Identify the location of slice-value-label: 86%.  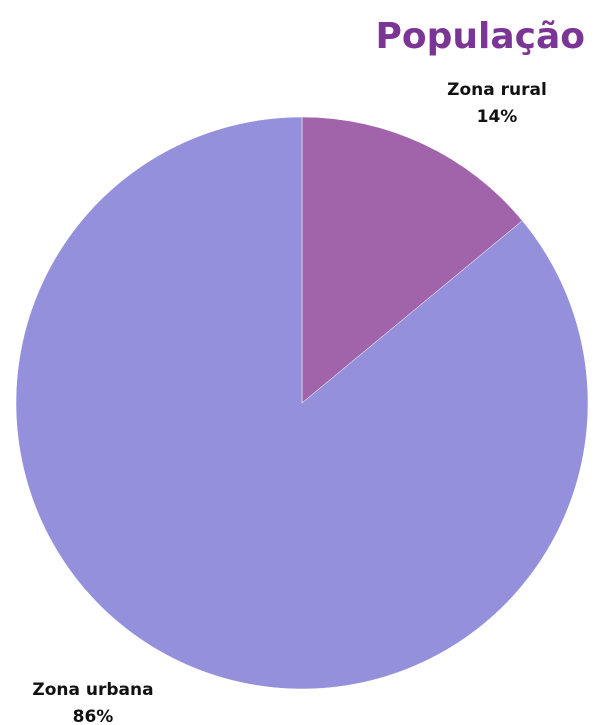
(93, 716).